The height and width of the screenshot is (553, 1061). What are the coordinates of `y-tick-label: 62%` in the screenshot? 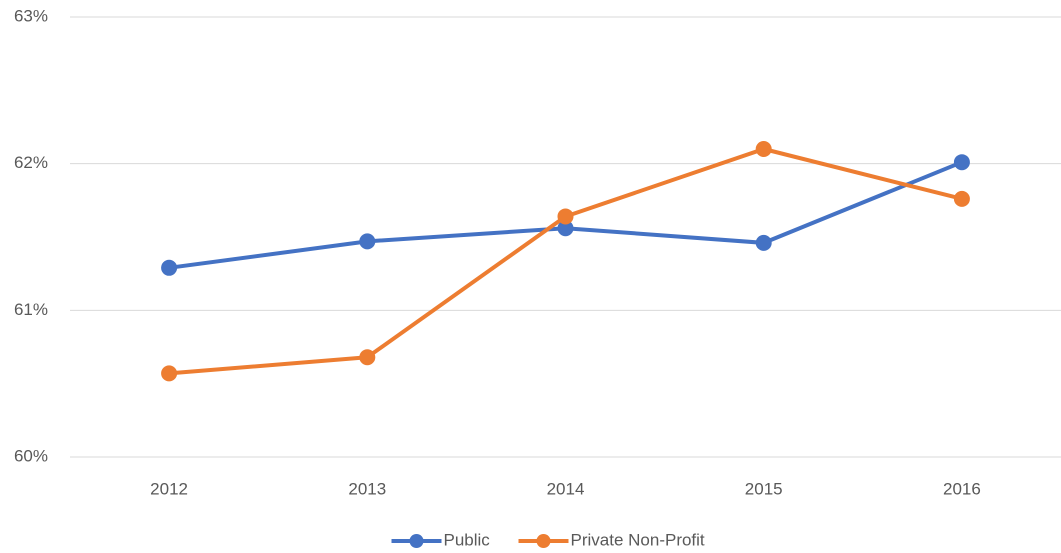 It's located at (31, 162).